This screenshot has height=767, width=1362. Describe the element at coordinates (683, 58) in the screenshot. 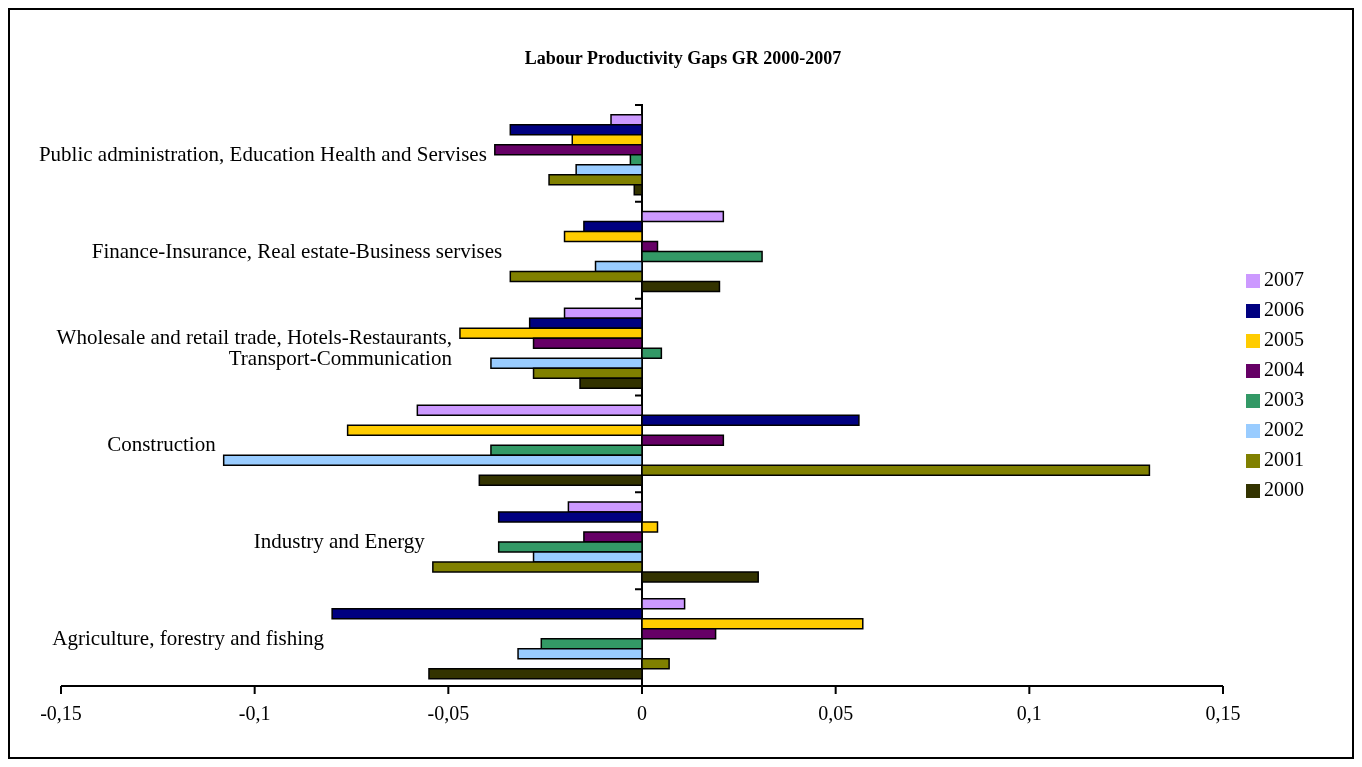

I see `chart-title: Labour Productivity Gaps GR 2000-2007` at that location.